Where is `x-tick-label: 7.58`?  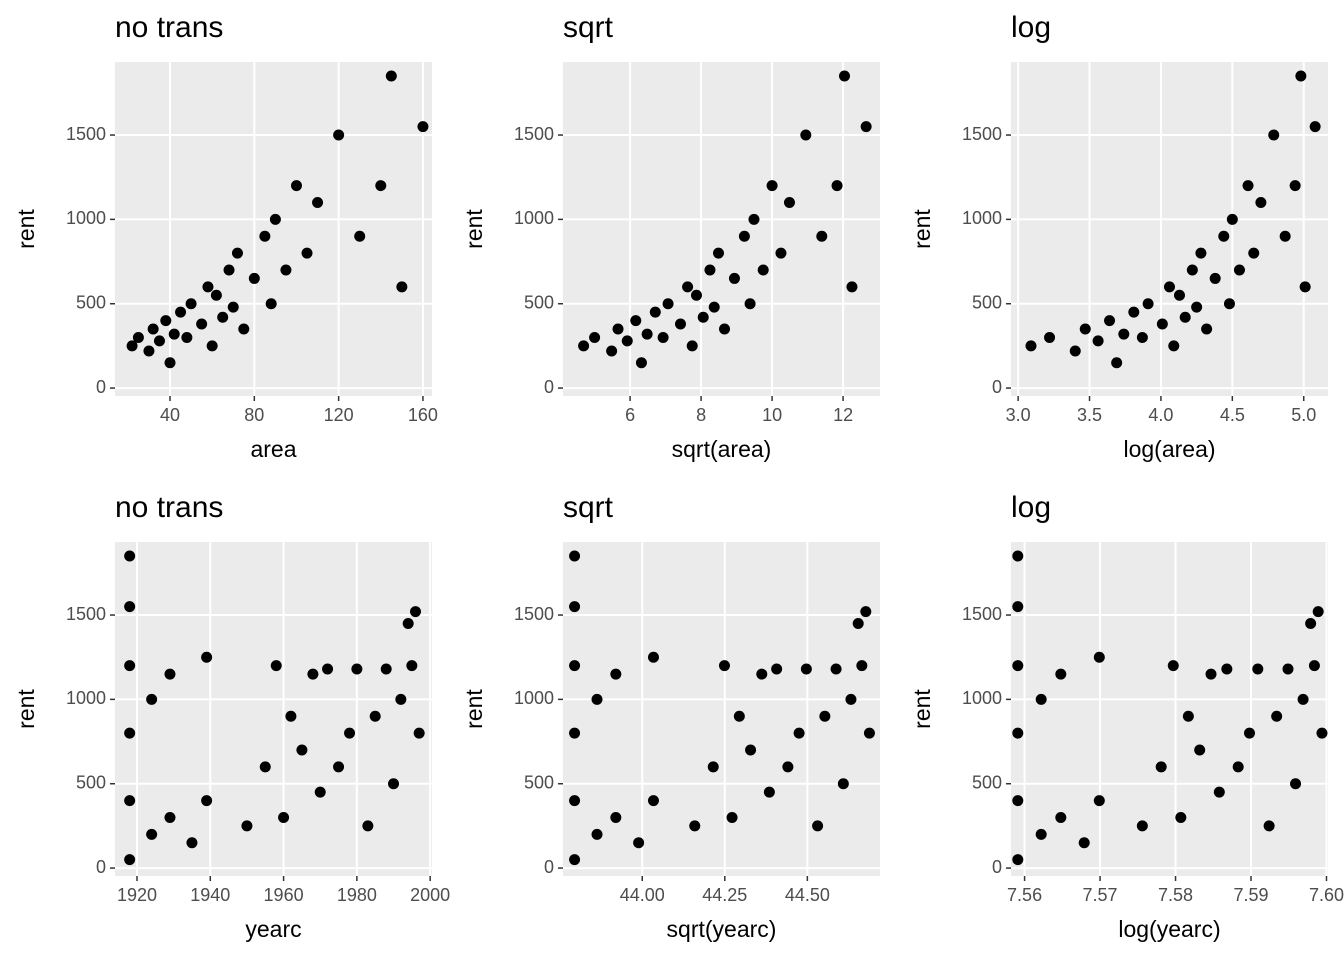
x-tick-label: 7.58 is located at coordinates (1175, 895).